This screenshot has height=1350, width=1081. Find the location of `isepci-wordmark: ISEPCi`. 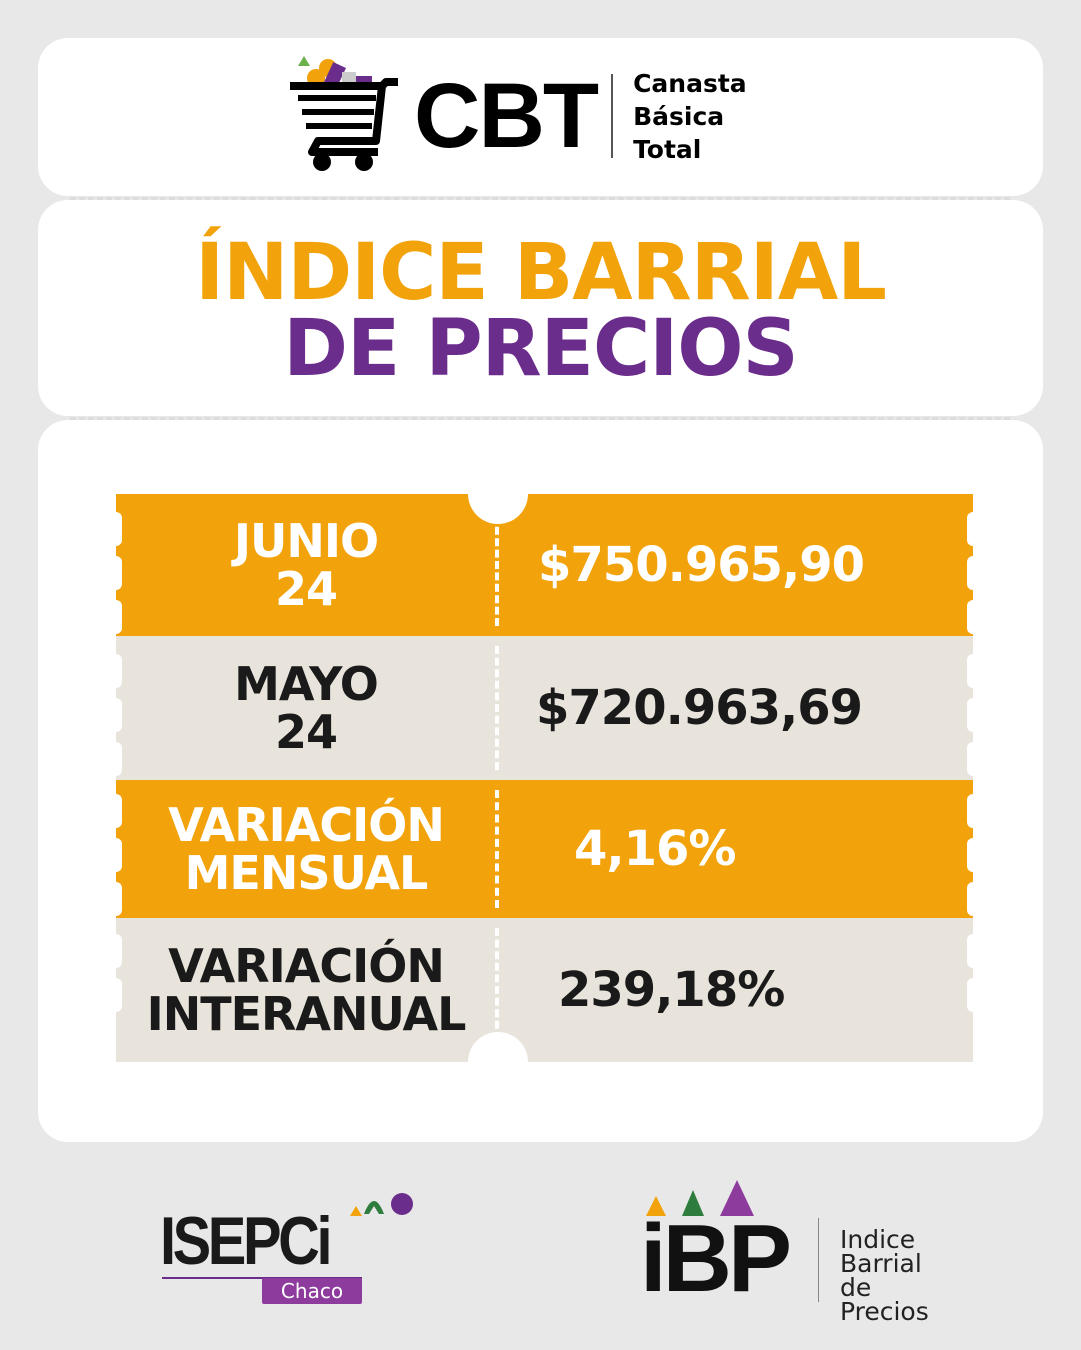

isepci-wordmark: ISEPCi is located at coordinates (246, 1241).